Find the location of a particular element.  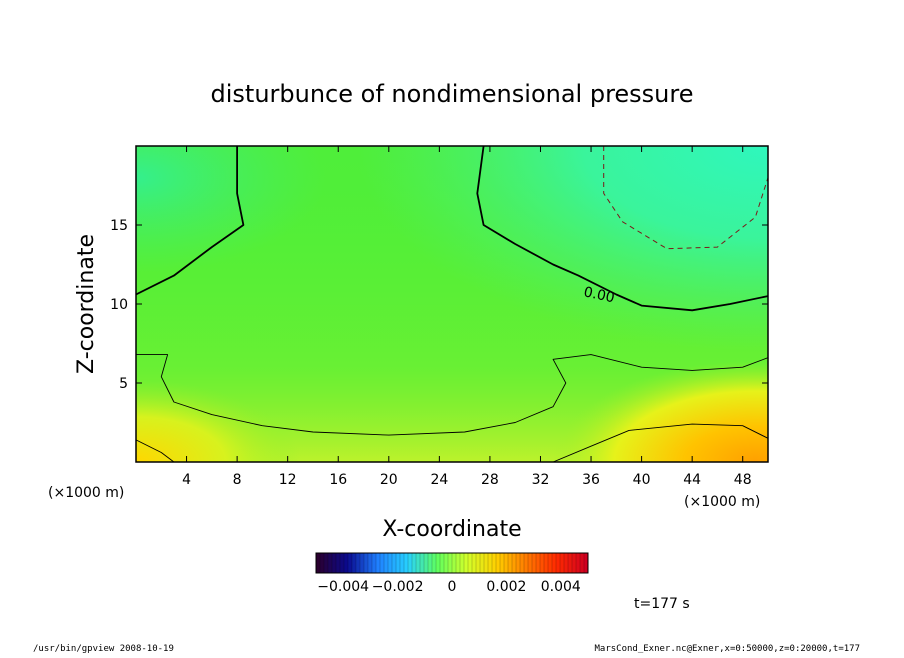

chart-title: disturbunce of nondimensional pressure is located at coordinates (452, 94).